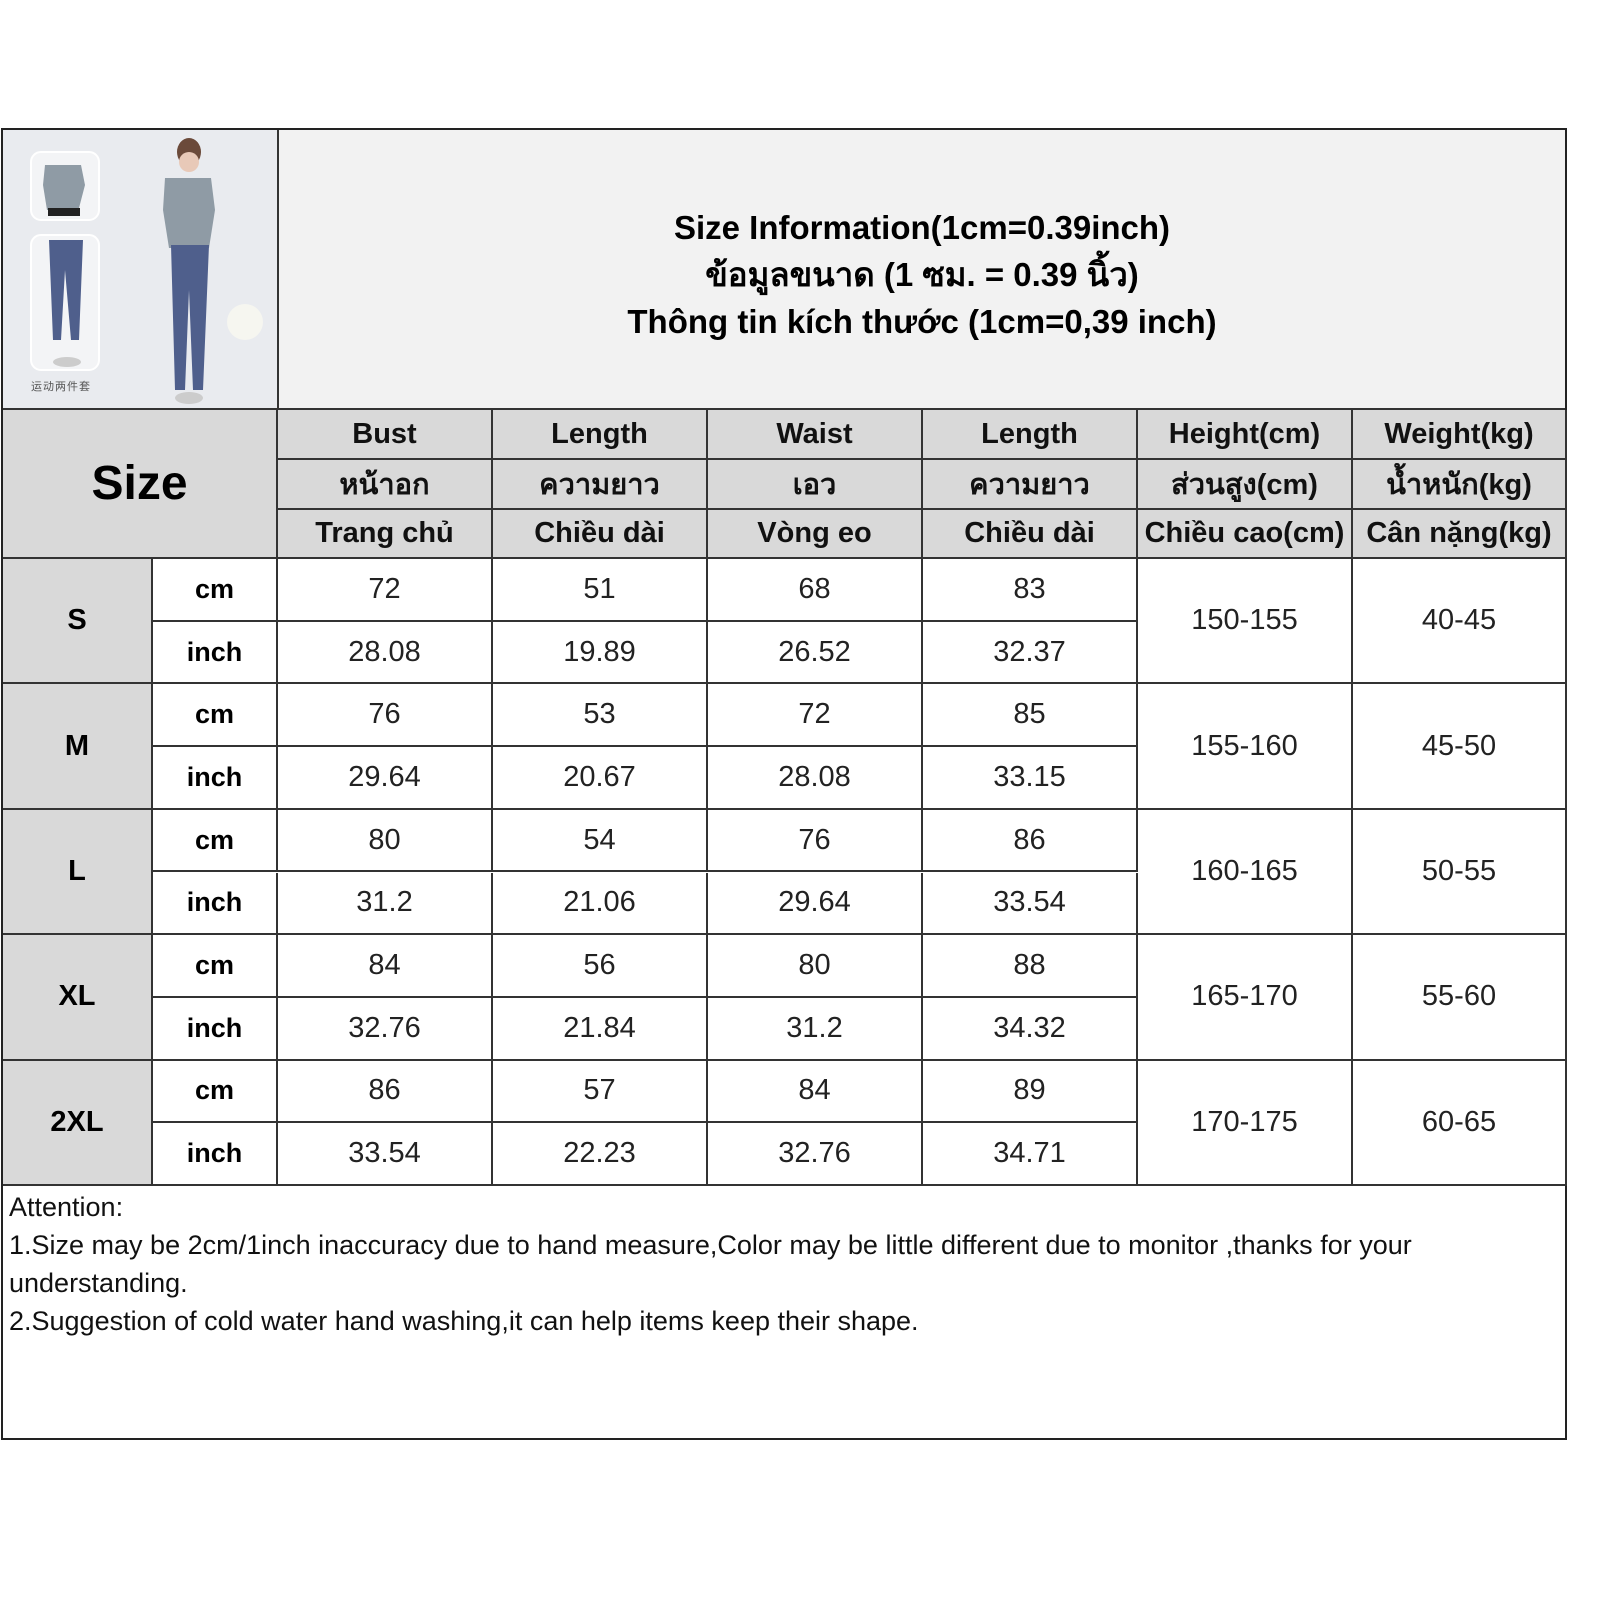 The image size is (1600, 1600). What do you see at coordinates (1460, 485) in the screenshot?
I see `column-header-th: น้ำหนัก(kg)` at bounding box center [1460, 485].